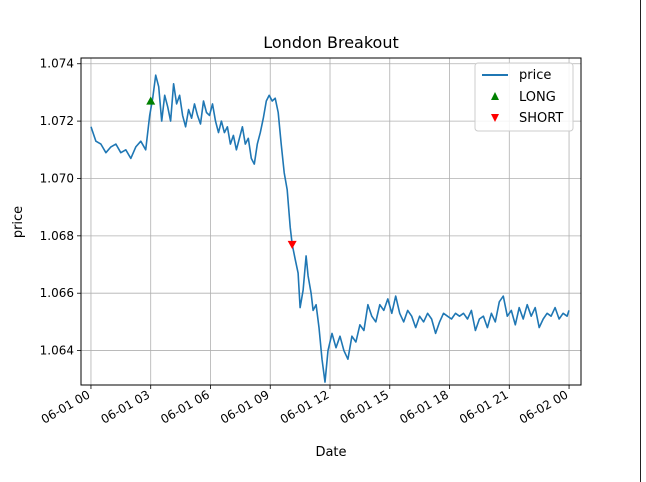 The height and width of the screenshot is (482, 646). I want to click on y-tick-label: 1.074, so click(57, 64).